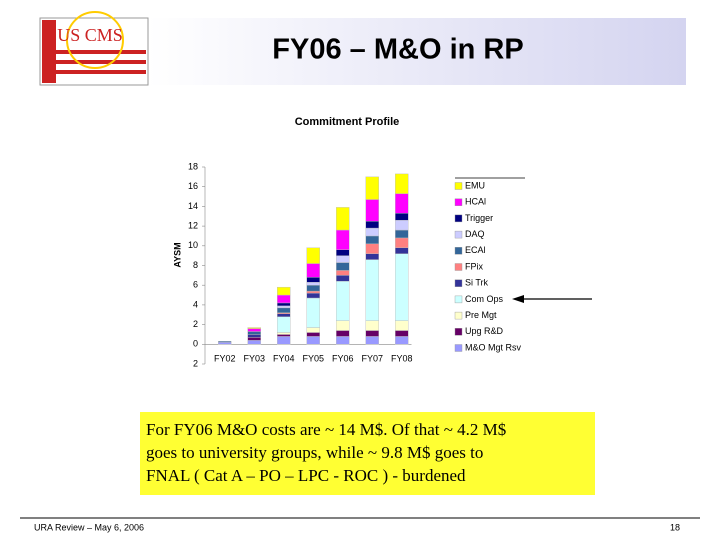 This screenshot has width=720, height=540. Describe the element at coordinates (193, 166) in the screenshot. I see `y-tick-label: 18` at that location.